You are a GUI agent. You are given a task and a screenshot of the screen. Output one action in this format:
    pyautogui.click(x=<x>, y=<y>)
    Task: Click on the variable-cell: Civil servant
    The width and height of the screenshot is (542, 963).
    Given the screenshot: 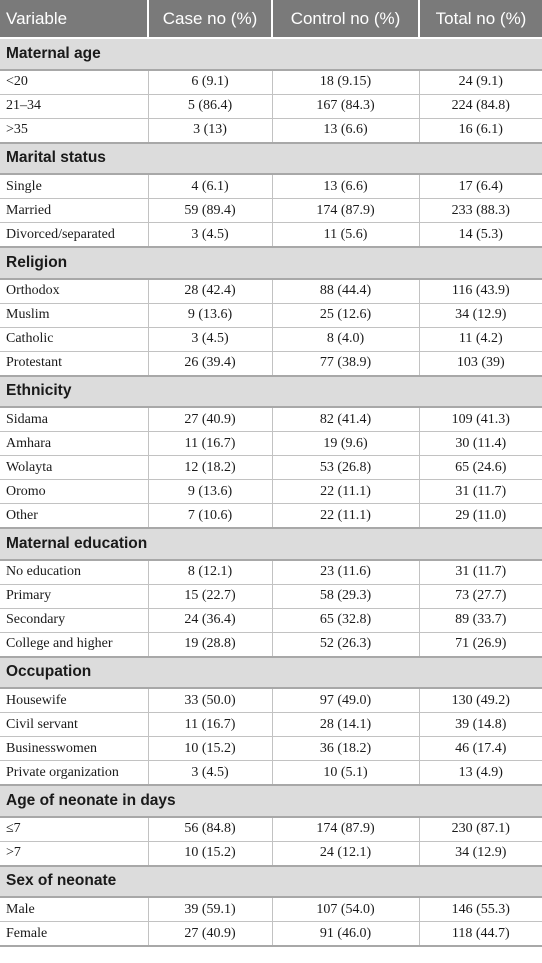 What is the action you would take?
    pyautogui.click(x=74, y=724)
    